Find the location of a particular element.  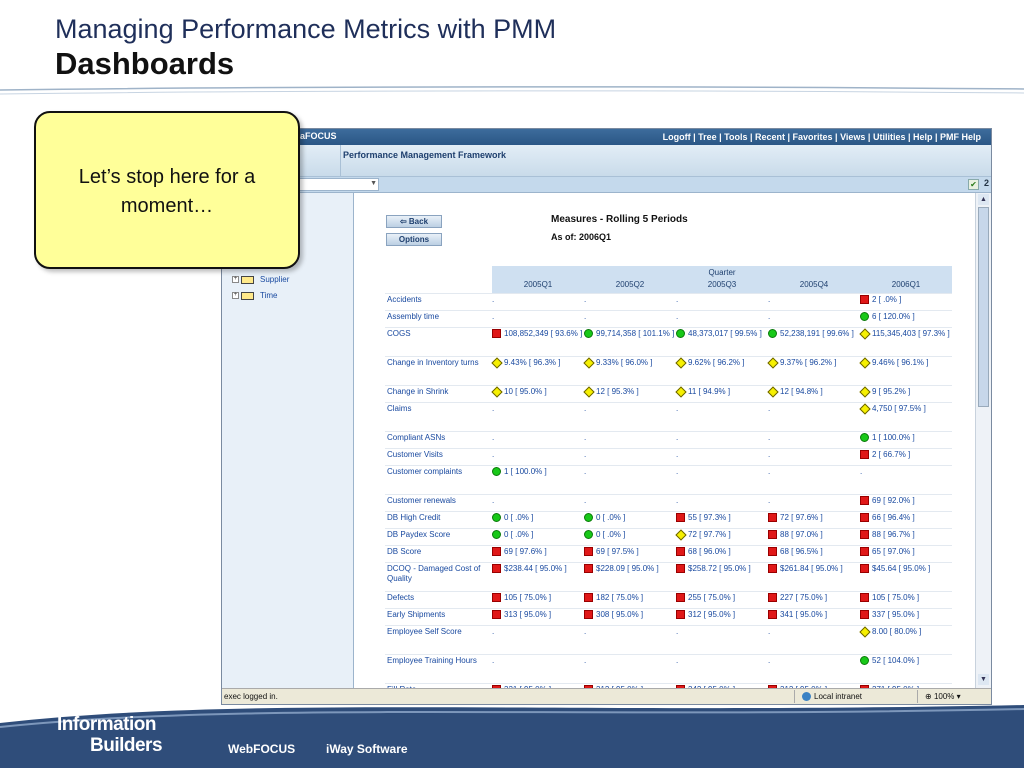

metric-cell: 11 [ 94.9% ] is located at coordinates (721, 392).